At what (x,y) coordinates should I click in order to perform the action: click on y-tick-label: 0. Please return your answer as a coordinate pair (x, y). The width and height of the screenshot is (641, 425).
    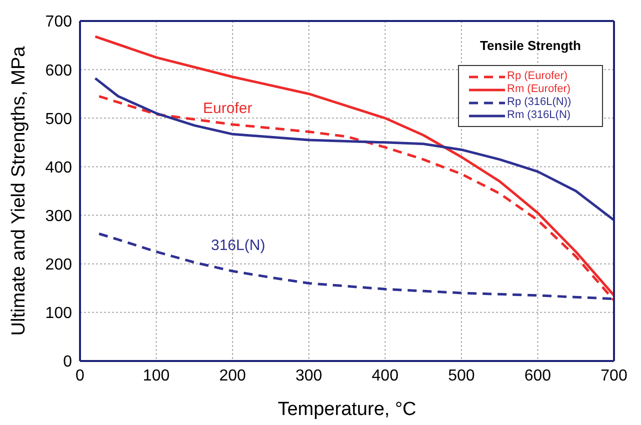
    Looking at the image, I should click on (67, 362).